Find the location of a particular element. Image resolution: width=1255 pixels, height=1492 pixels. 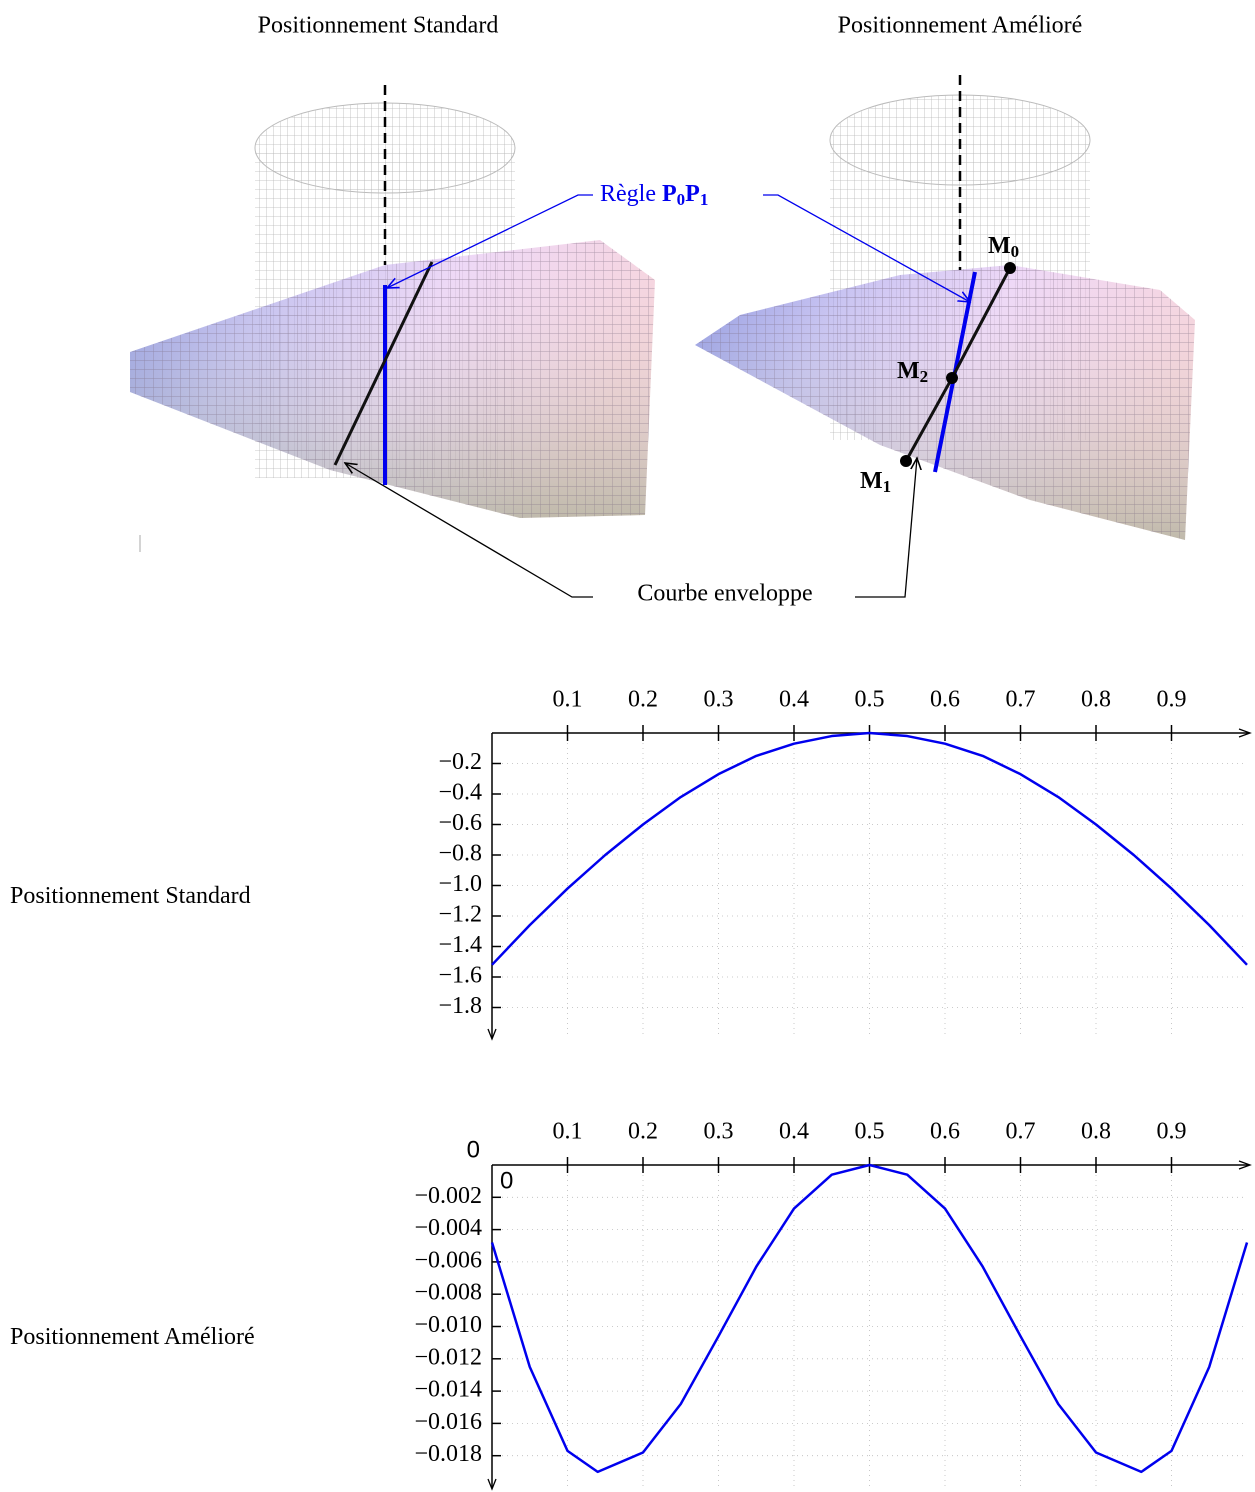

left-figure is located at coordinates (392, 318).